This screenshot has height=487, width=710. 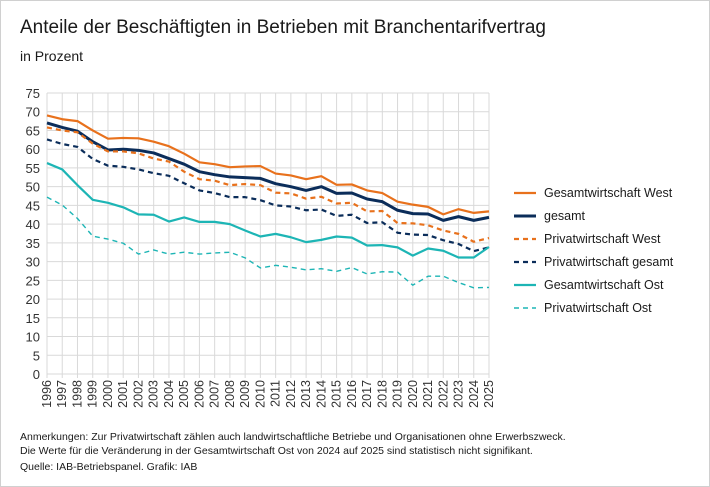 I want to click on legend-item-gesamtwirtschaft-west: Gesamtwirtschaft West, so click(x=593, y=192).